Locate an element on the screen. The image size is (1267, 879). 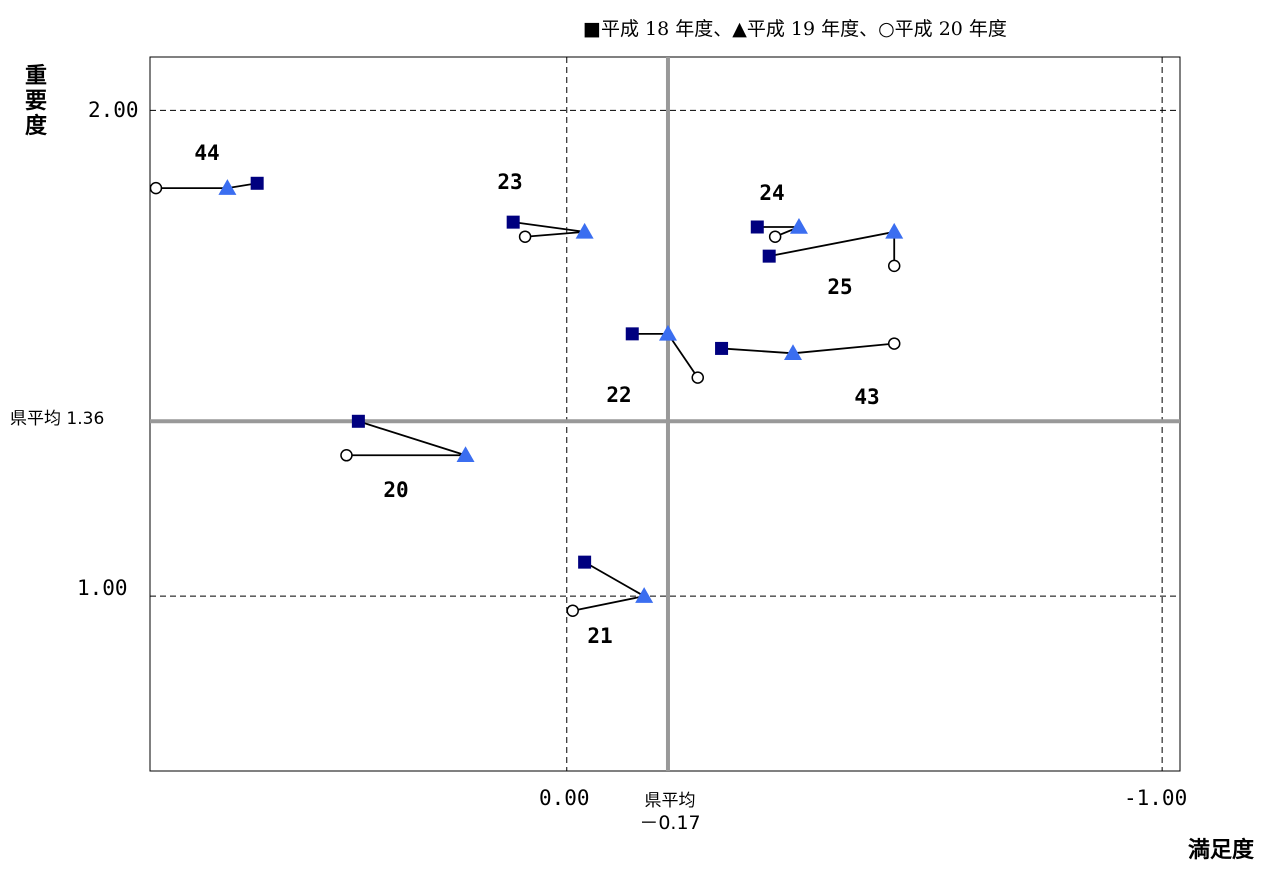
y-axis-title: 重 要 度 is located at coordinates (36, 101).